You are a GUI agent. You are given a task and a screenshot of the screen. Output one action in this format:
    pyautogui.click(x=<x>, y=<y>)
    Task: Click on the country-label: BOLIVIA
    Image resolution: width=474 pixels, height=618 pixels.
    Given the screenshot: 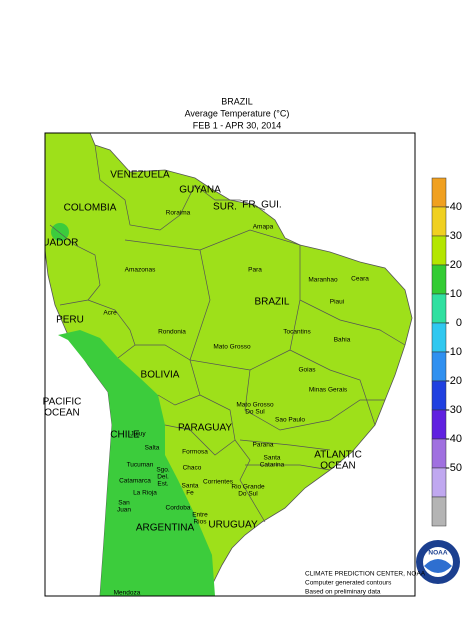 What is the action you would take?
    pyautogui.click(x=160, y=375)
    